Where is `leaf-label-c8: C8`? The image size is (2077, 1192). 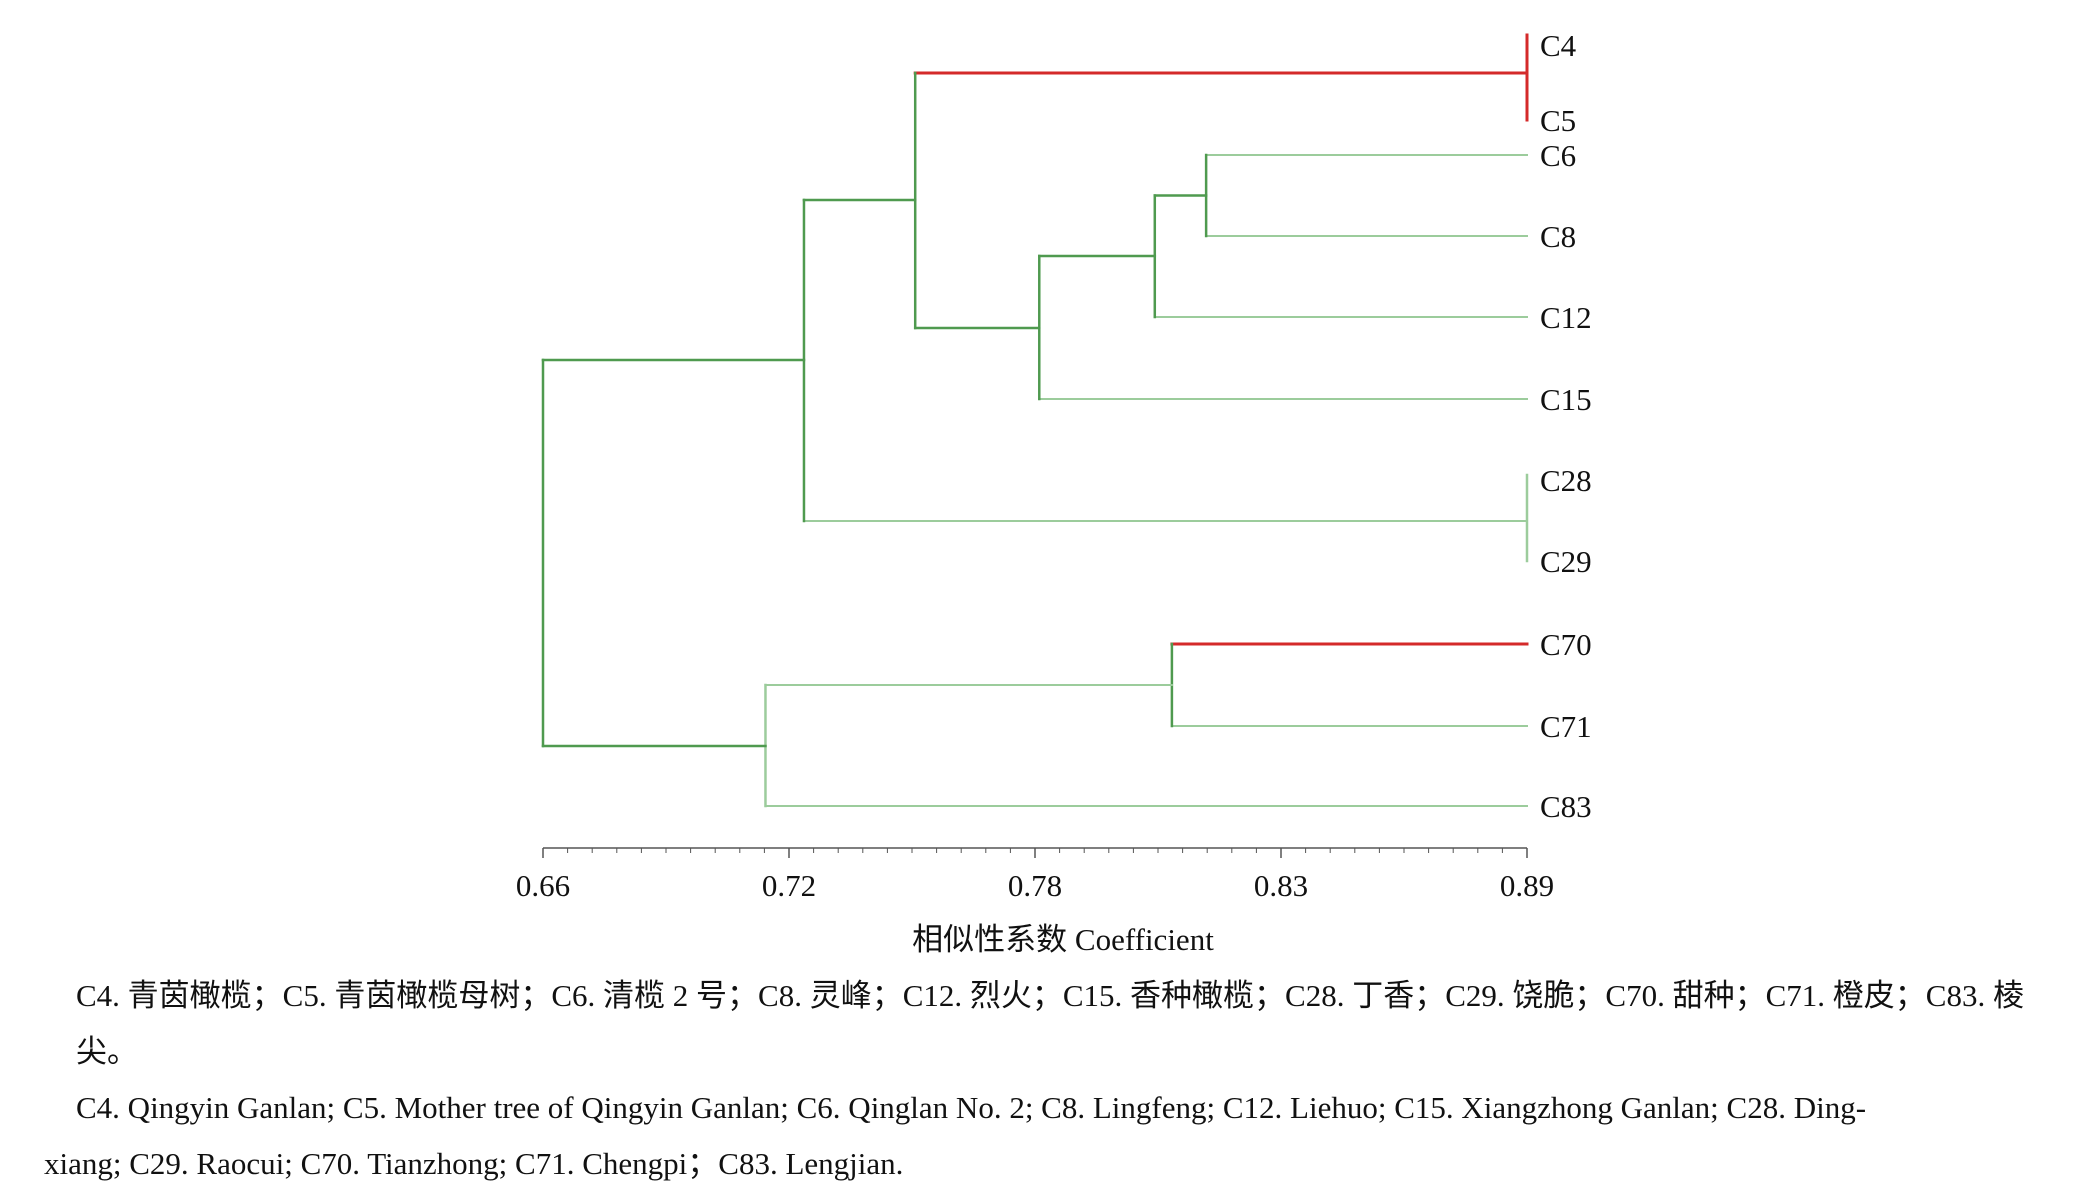 leaf-label-c8: C8 is located at coordinates (1558, 236).